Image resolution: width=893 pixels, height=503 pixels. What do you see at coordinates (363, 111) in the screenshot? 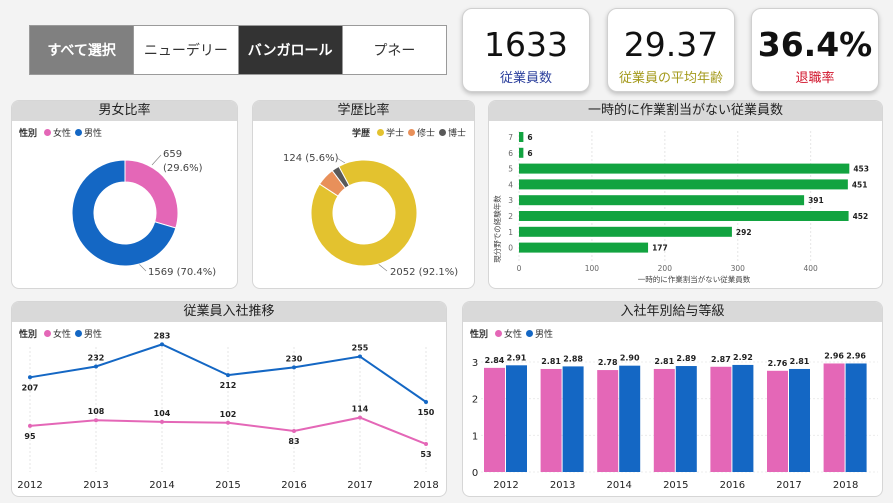
I see `card-title: 学歴比率` at bounding box center [363, 111].